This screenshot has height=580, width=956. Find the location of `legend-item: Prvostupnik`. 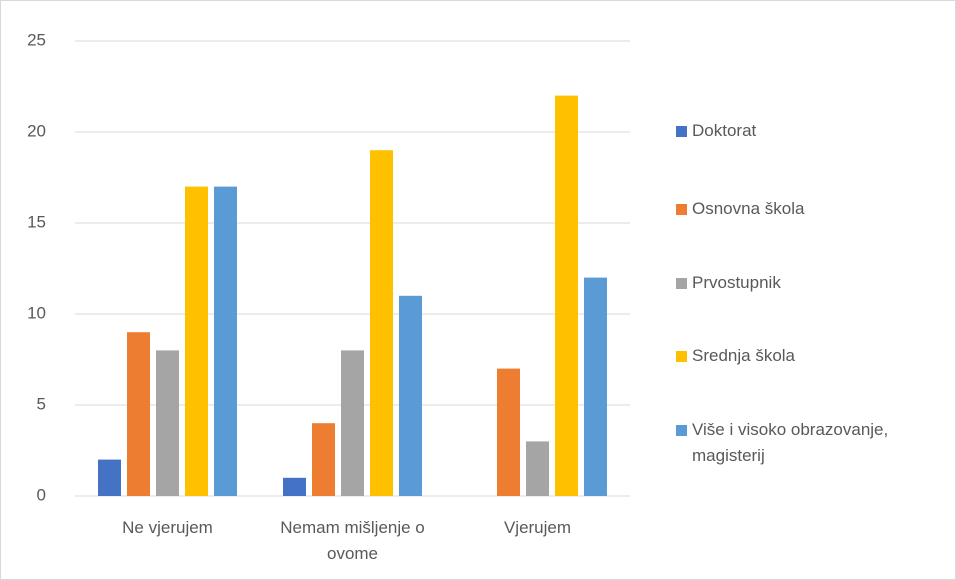

legend-item: Prvostupnik is located at coordinates (816, 283).